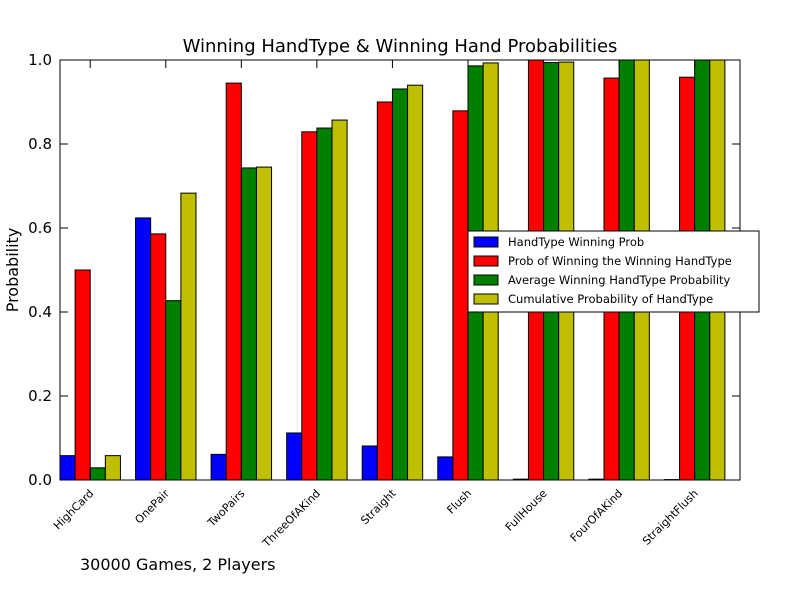  I want to click on bar-4-onepair, so click(188, 336).